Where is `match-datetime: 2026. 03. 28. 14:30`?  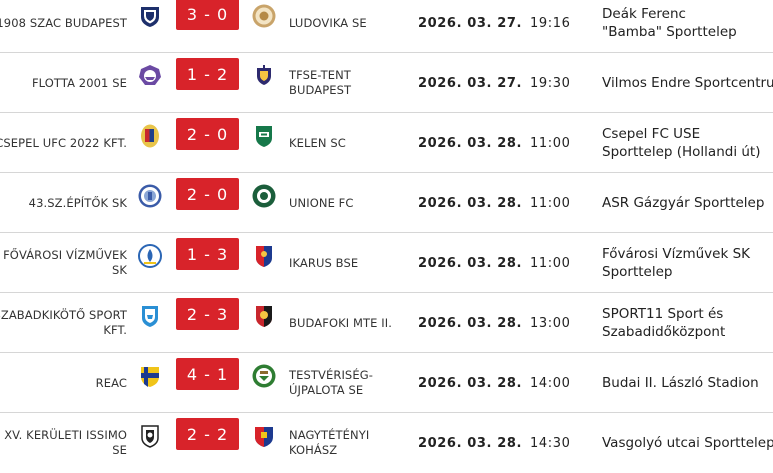 match-datetime: 2026. 03. 28. 14:30 is located at coordinates (494, 443).